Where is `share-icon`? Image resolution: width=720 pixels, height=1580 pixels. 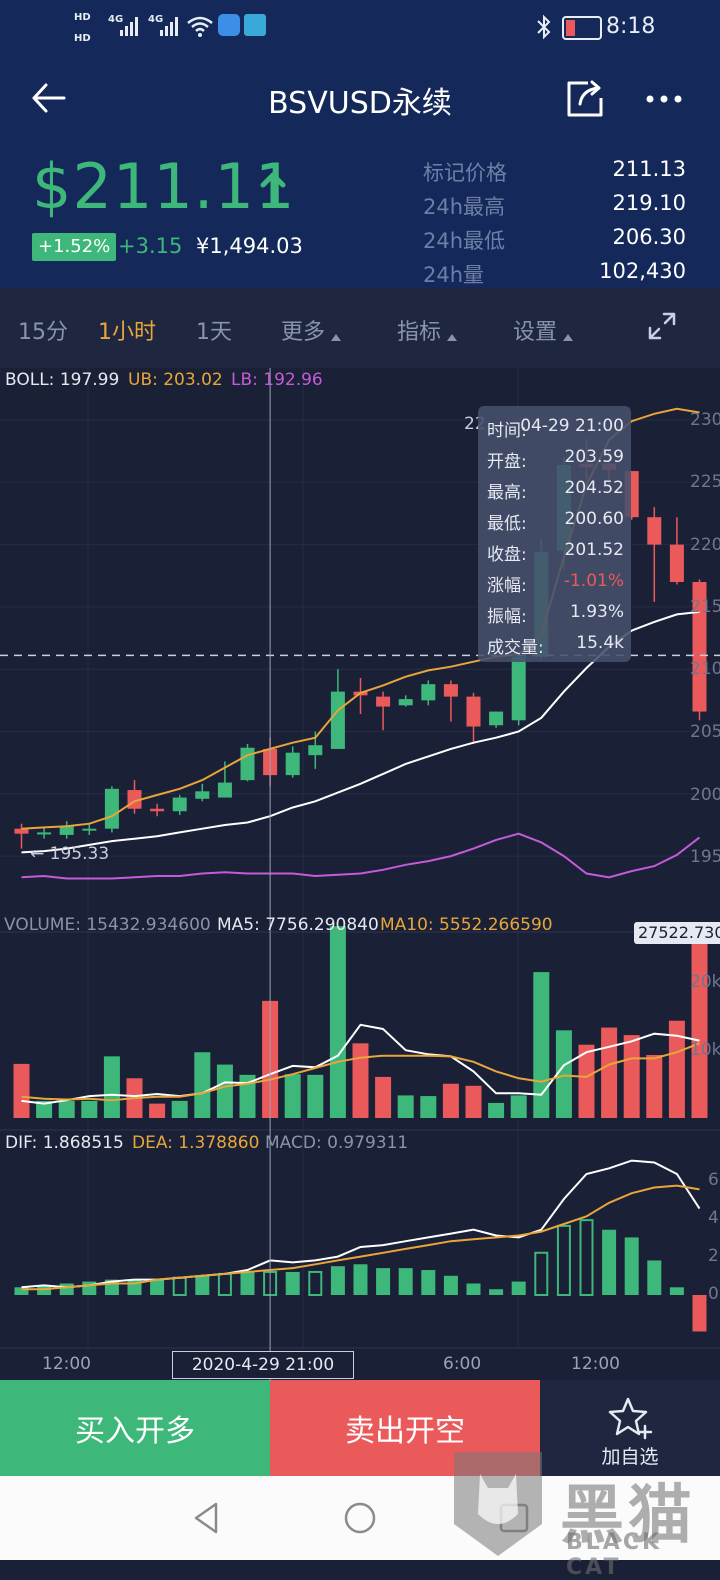 share-icon is located at coordinates (585, 99).